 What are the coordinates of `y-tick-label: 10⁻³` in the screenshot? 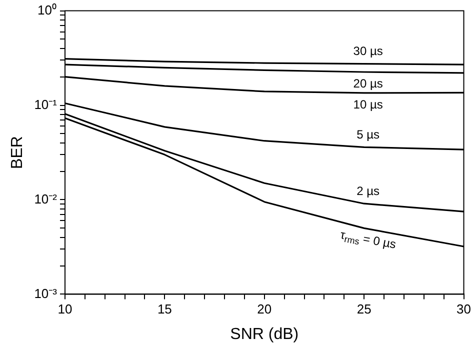 It's located at (46, 293).